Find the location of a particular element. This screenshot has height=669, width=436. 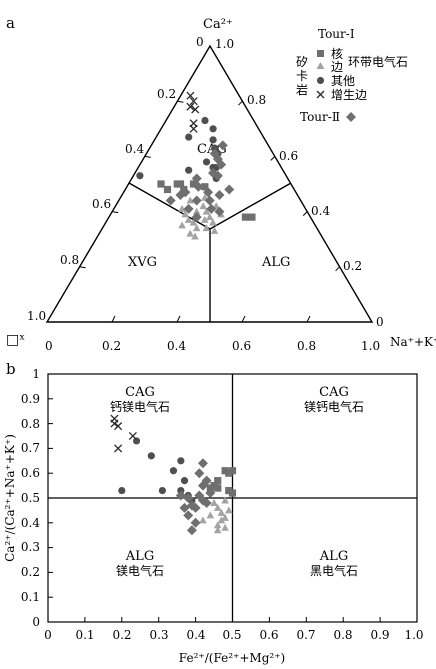

y-tick-label: 0 is located at coordinates (36, 622).